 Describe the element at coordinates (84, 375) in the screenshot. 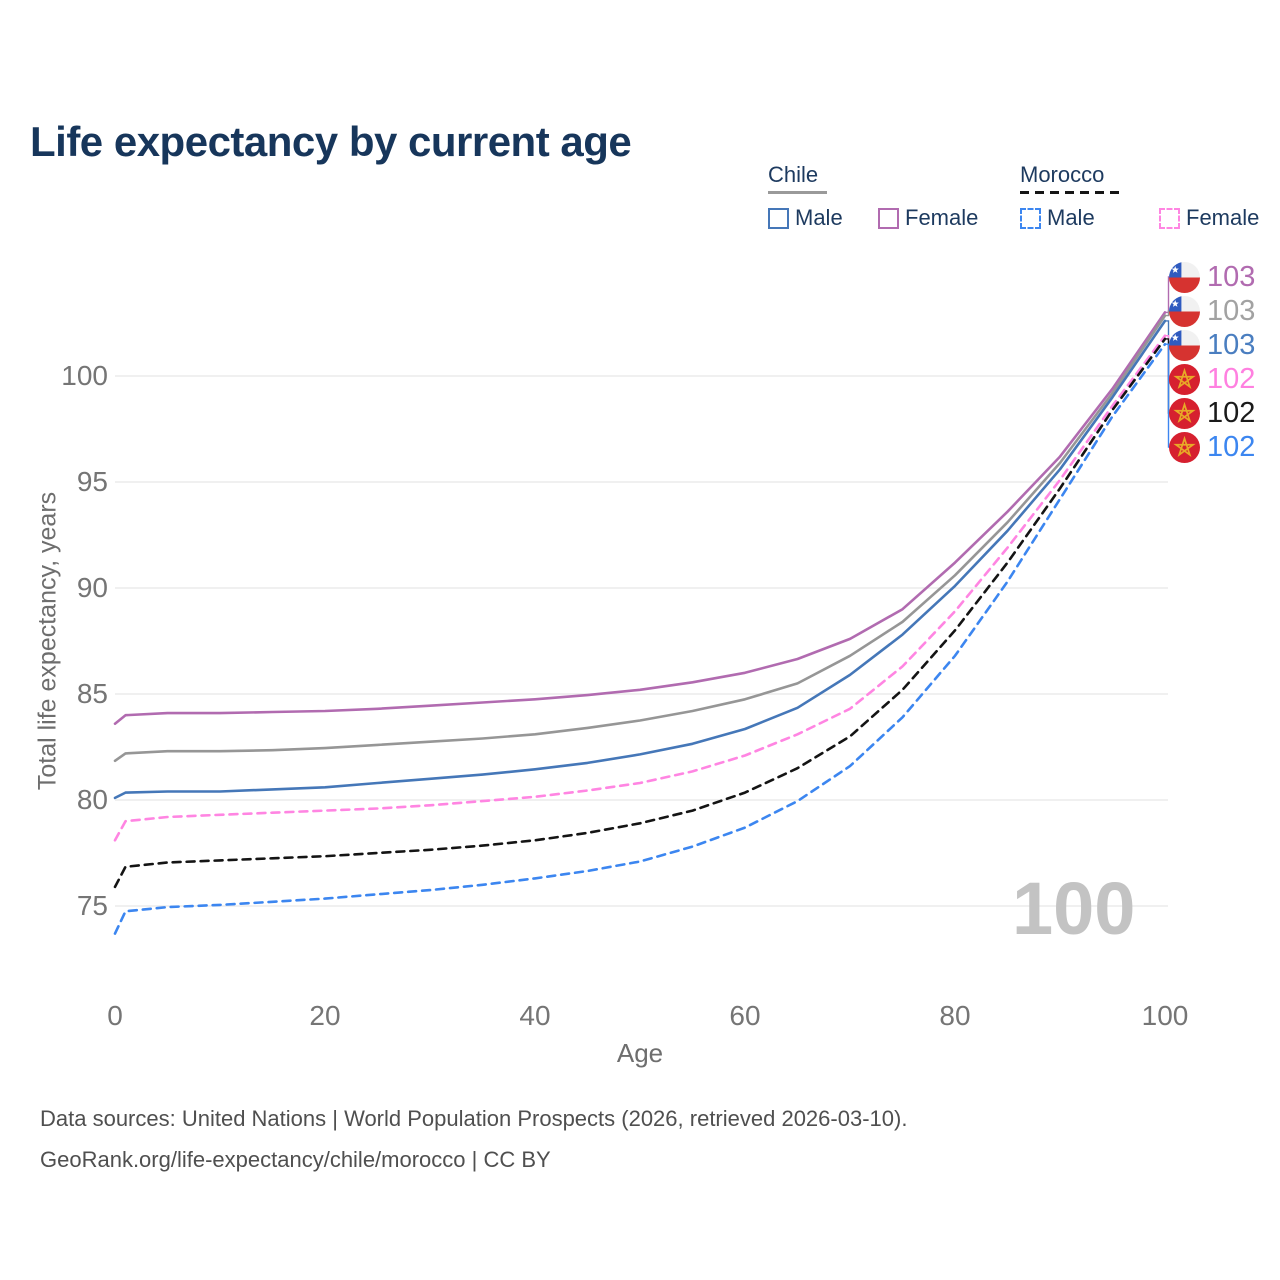

I see `y-tick-label: 100` at that location.